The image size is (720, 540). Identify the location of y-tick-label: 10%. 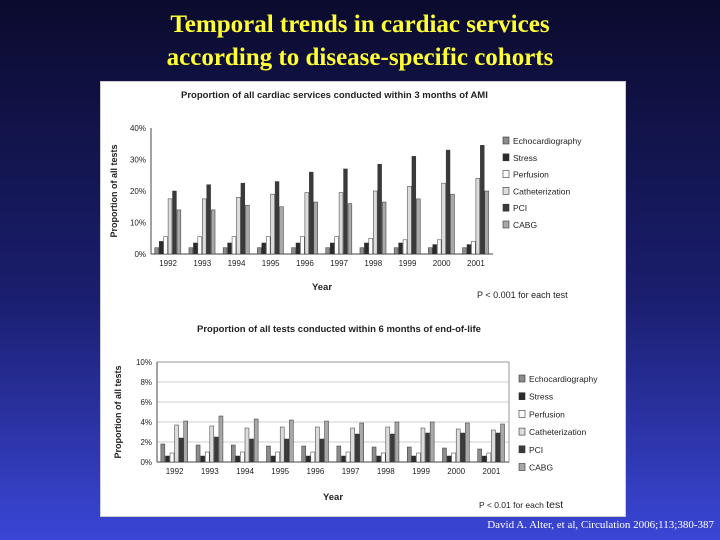
(144, 362).